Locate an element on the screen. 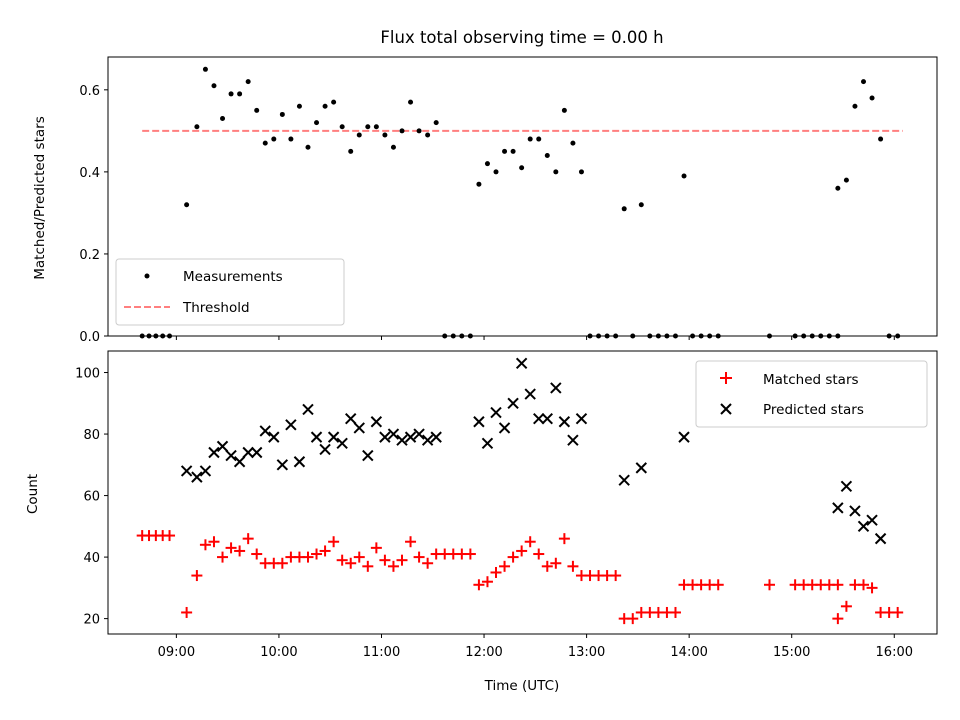 The width and height of the screenshot is (960, 720). bottom-x-tick-label: 13:00 is located at coordinates (586, 652).